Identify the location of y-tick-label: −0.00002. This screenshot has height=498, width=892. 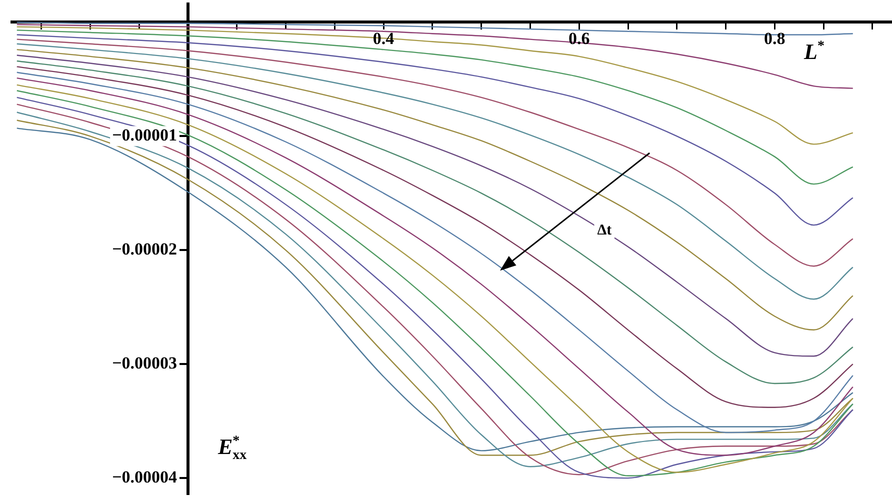
(144, 249).